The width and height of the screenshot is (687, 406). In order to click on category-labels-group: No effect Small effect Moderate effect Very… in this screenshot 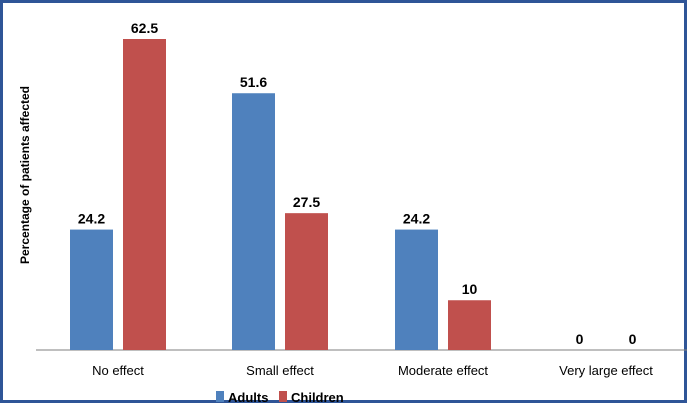, I will do `click(372, 370)`.